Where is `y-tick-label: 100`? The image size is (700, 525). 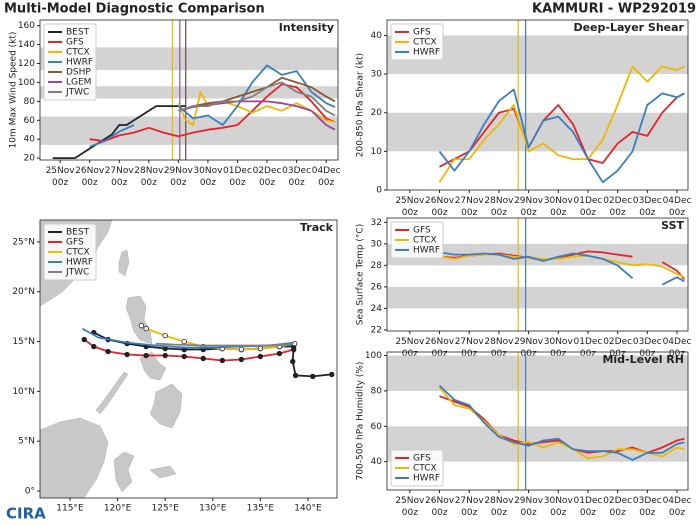 y-tick-label: 100 is located at coordinates (26, 83).